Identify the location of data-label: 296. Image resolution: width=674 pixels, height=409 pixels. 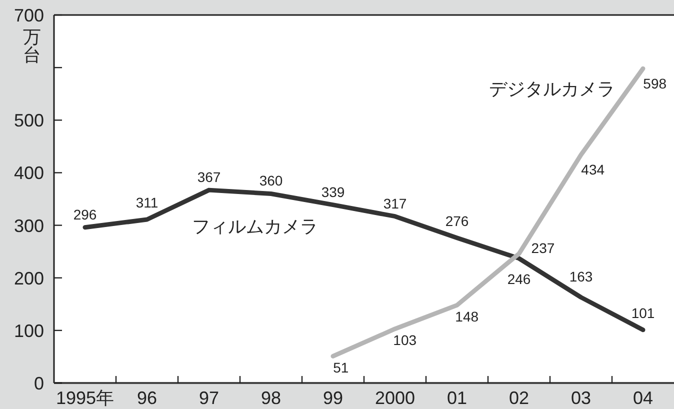
(85, 214).